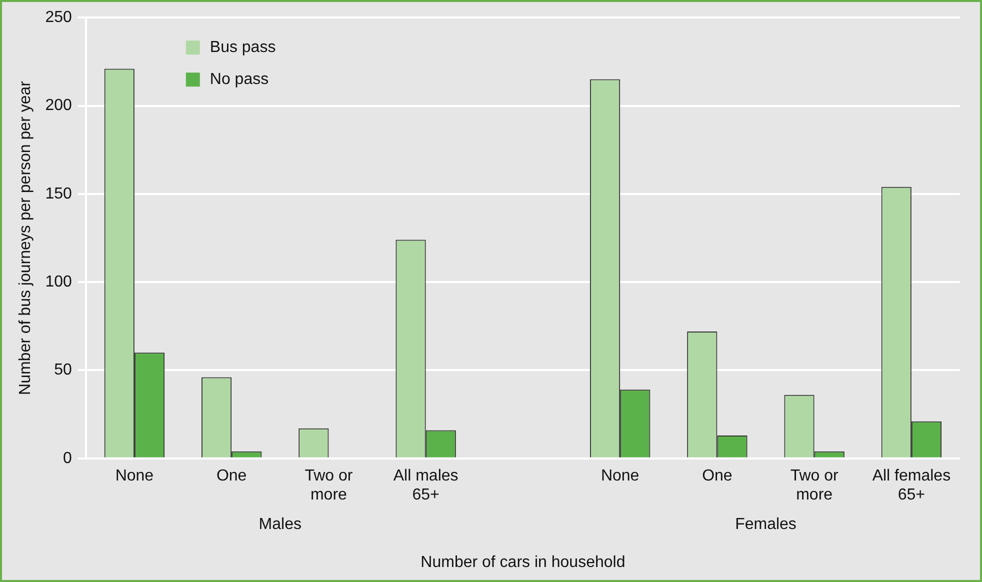 The height and width of the screenshot is (582, 982). Describe the element at coordinates (243, 47) in the screenshot. I see `legend-label: Bus pass` at that location.